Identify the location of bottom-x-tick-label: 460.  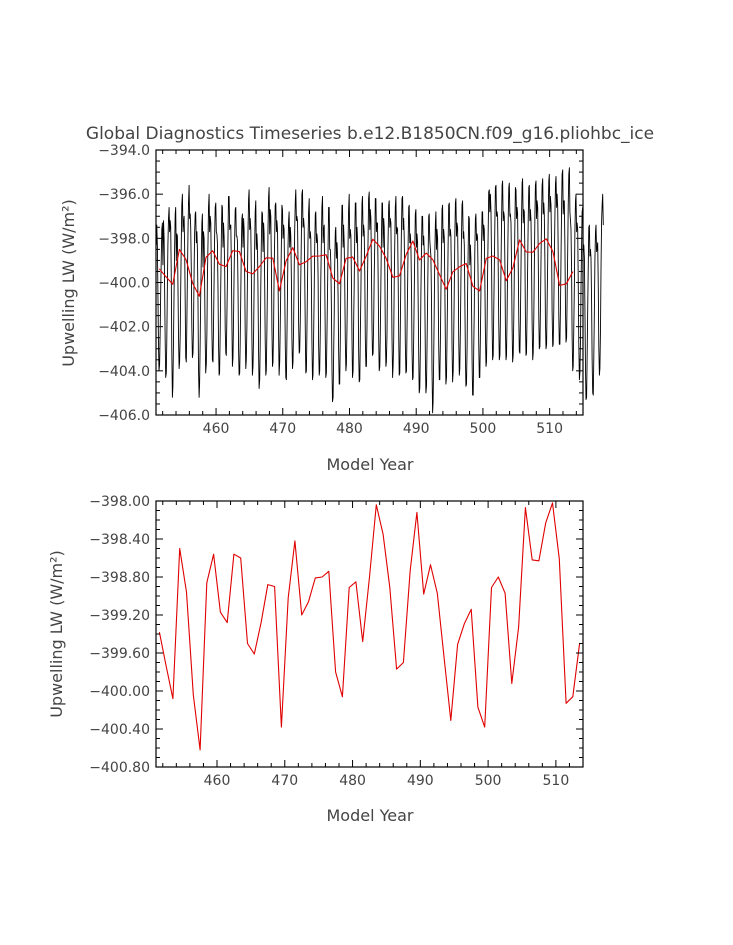
(217, 781).